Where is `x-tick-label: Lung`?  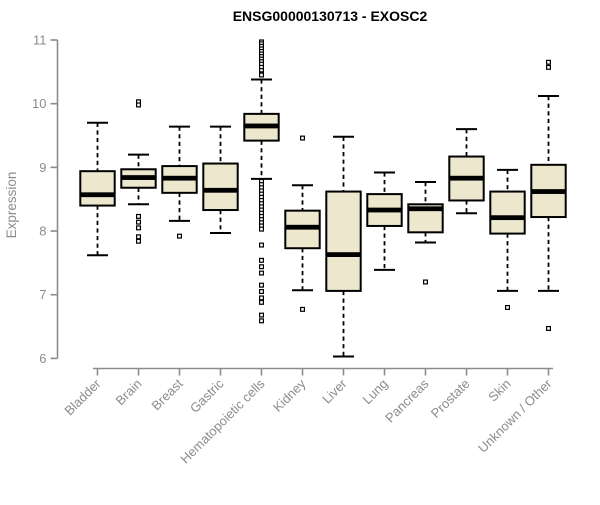 x-tick-label: Lung is located at coordinates (375, 391).